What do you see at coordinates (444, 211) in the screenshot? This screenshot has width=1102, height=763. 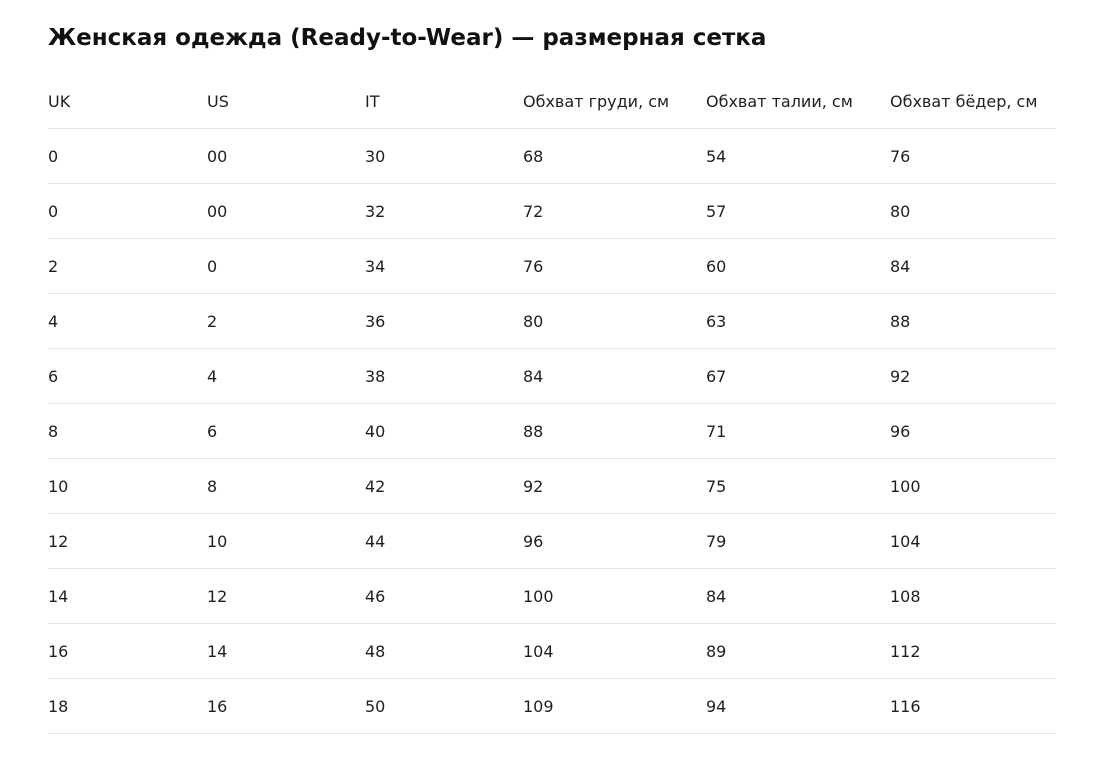 I see `table-cell: 32` at bounding box center [444, 211].